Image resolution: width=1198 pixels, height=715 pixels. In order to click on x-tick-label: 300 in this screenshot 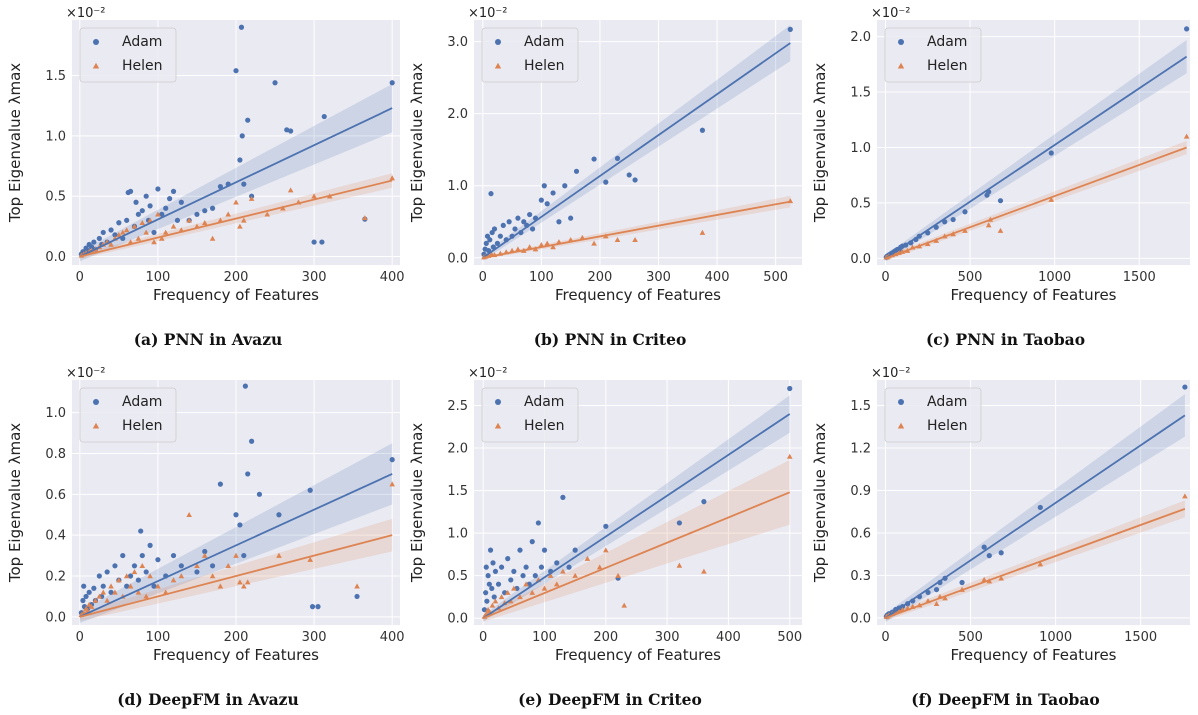, I will do `click(314, 637)`.